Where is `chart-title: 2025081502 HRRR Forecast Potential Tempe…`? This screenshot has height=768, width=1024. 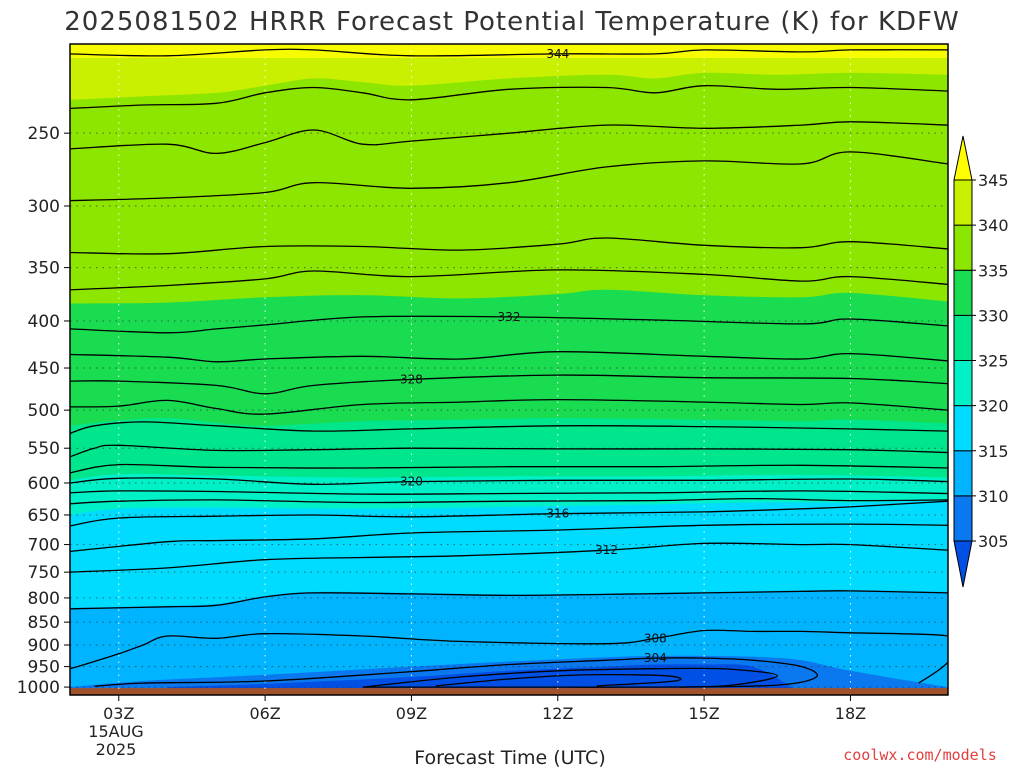
chart-title: 2025081502 HRRR Forecast Potential Tempe… is located at coordinates (511, 22).